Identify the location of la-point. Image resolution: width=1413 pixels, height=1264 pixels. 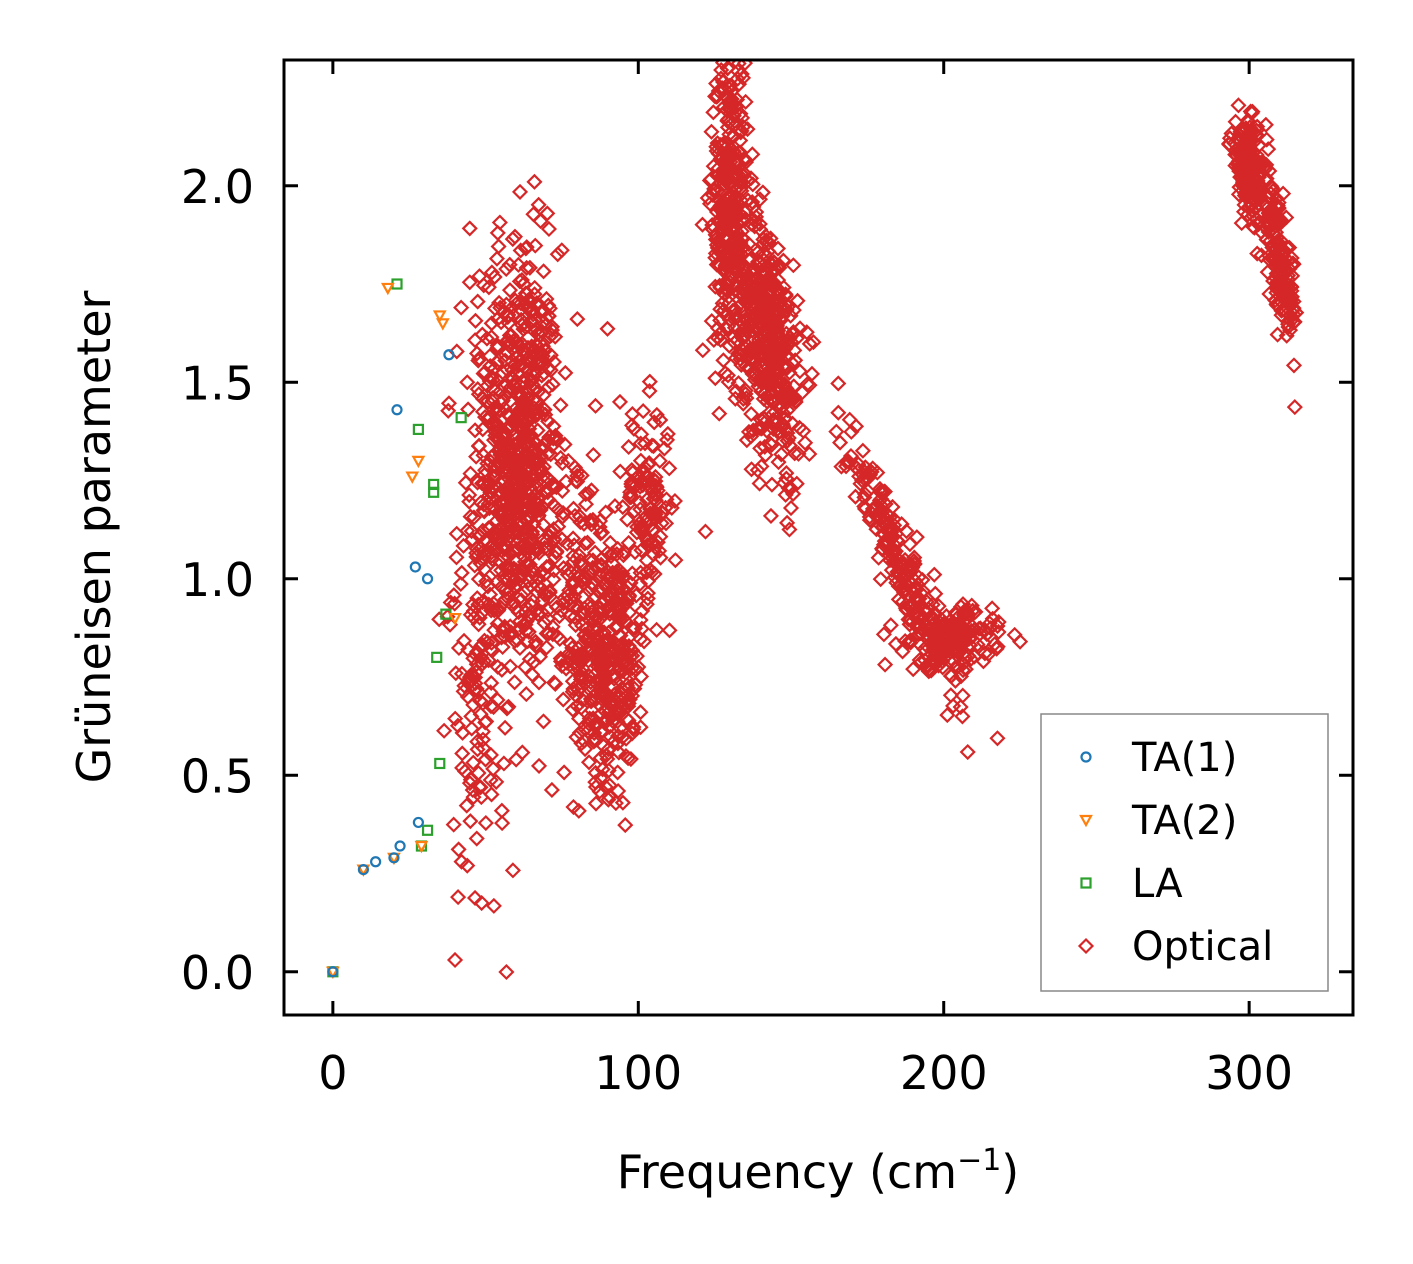
(434, 492).